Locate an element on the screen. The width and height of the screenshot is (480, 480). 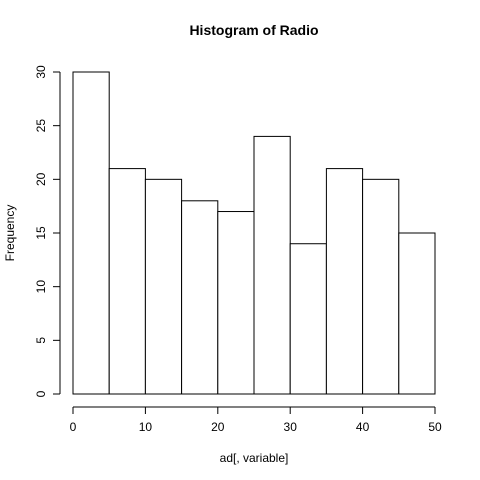
y-axis-label: Frequency is located at coordinates (10, 233).